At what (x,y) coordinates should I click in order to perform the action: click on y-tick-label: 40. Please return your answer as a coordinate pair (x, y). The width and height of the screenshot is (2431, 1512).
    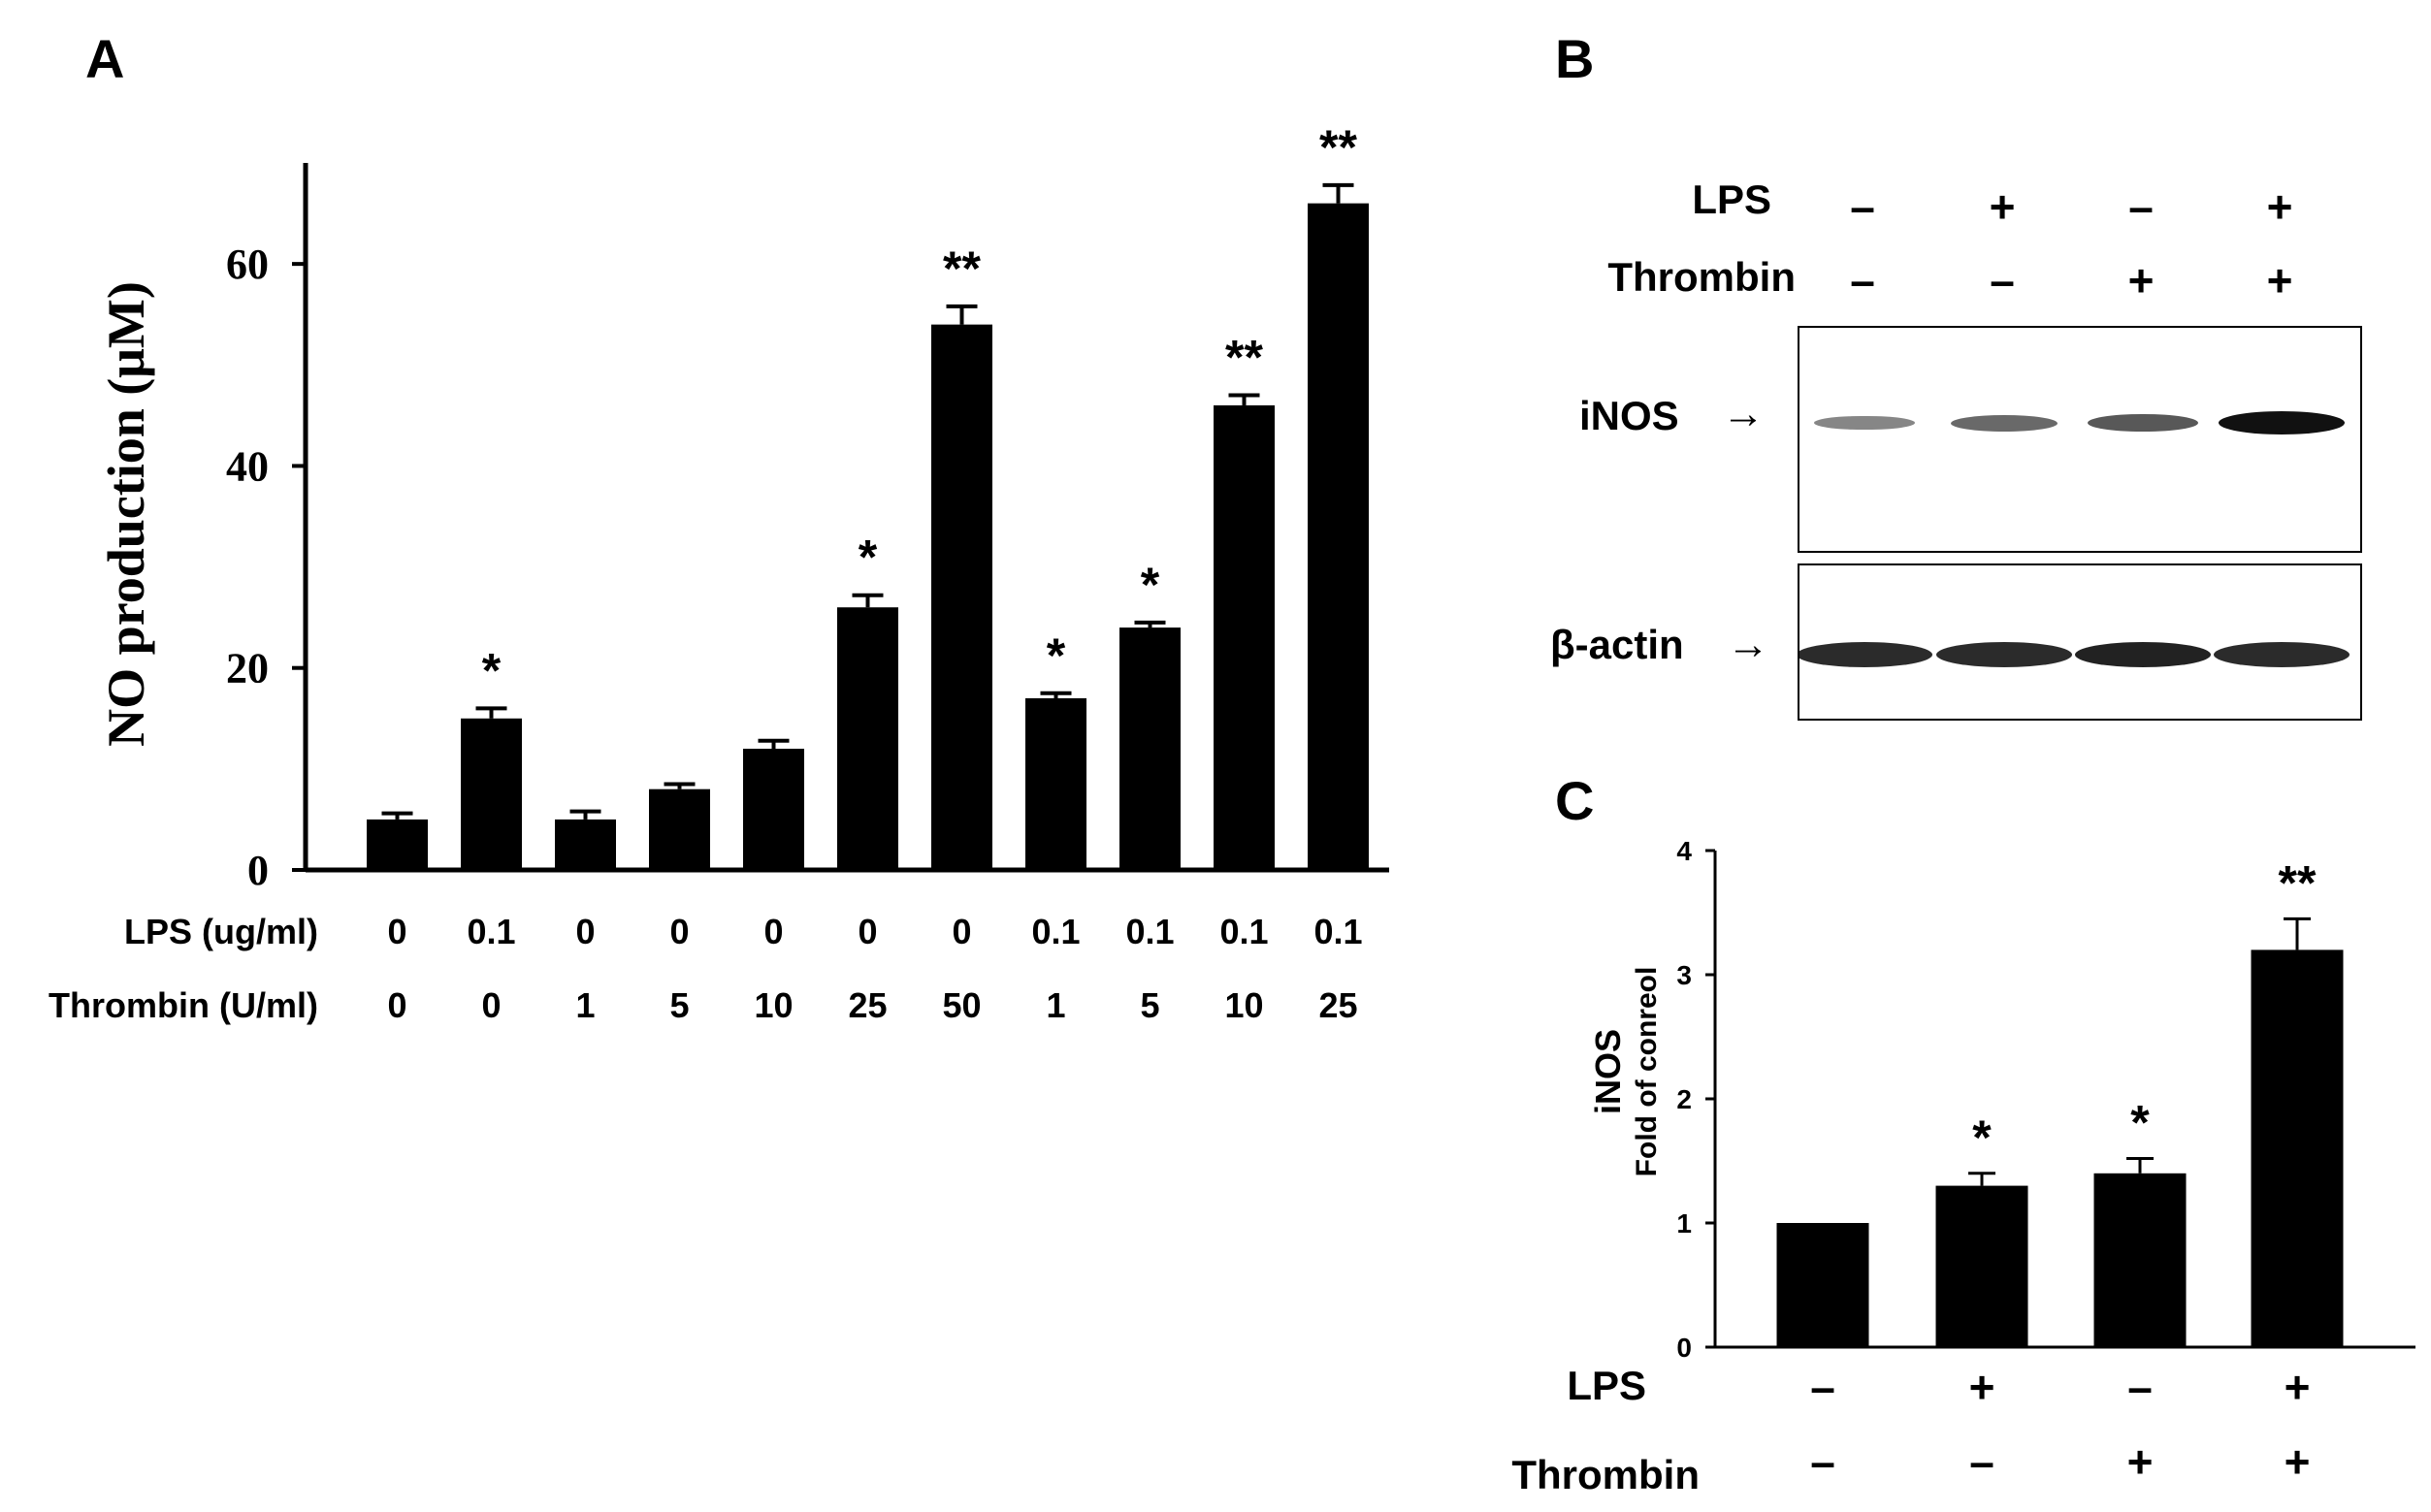
    Looking at the image, I should click on (247, 466).